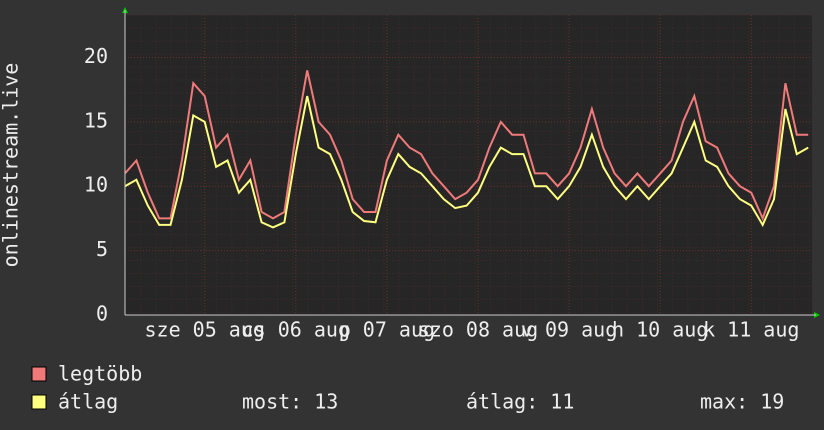  I want to click on y-tick-label: 5, so click(102, 249).